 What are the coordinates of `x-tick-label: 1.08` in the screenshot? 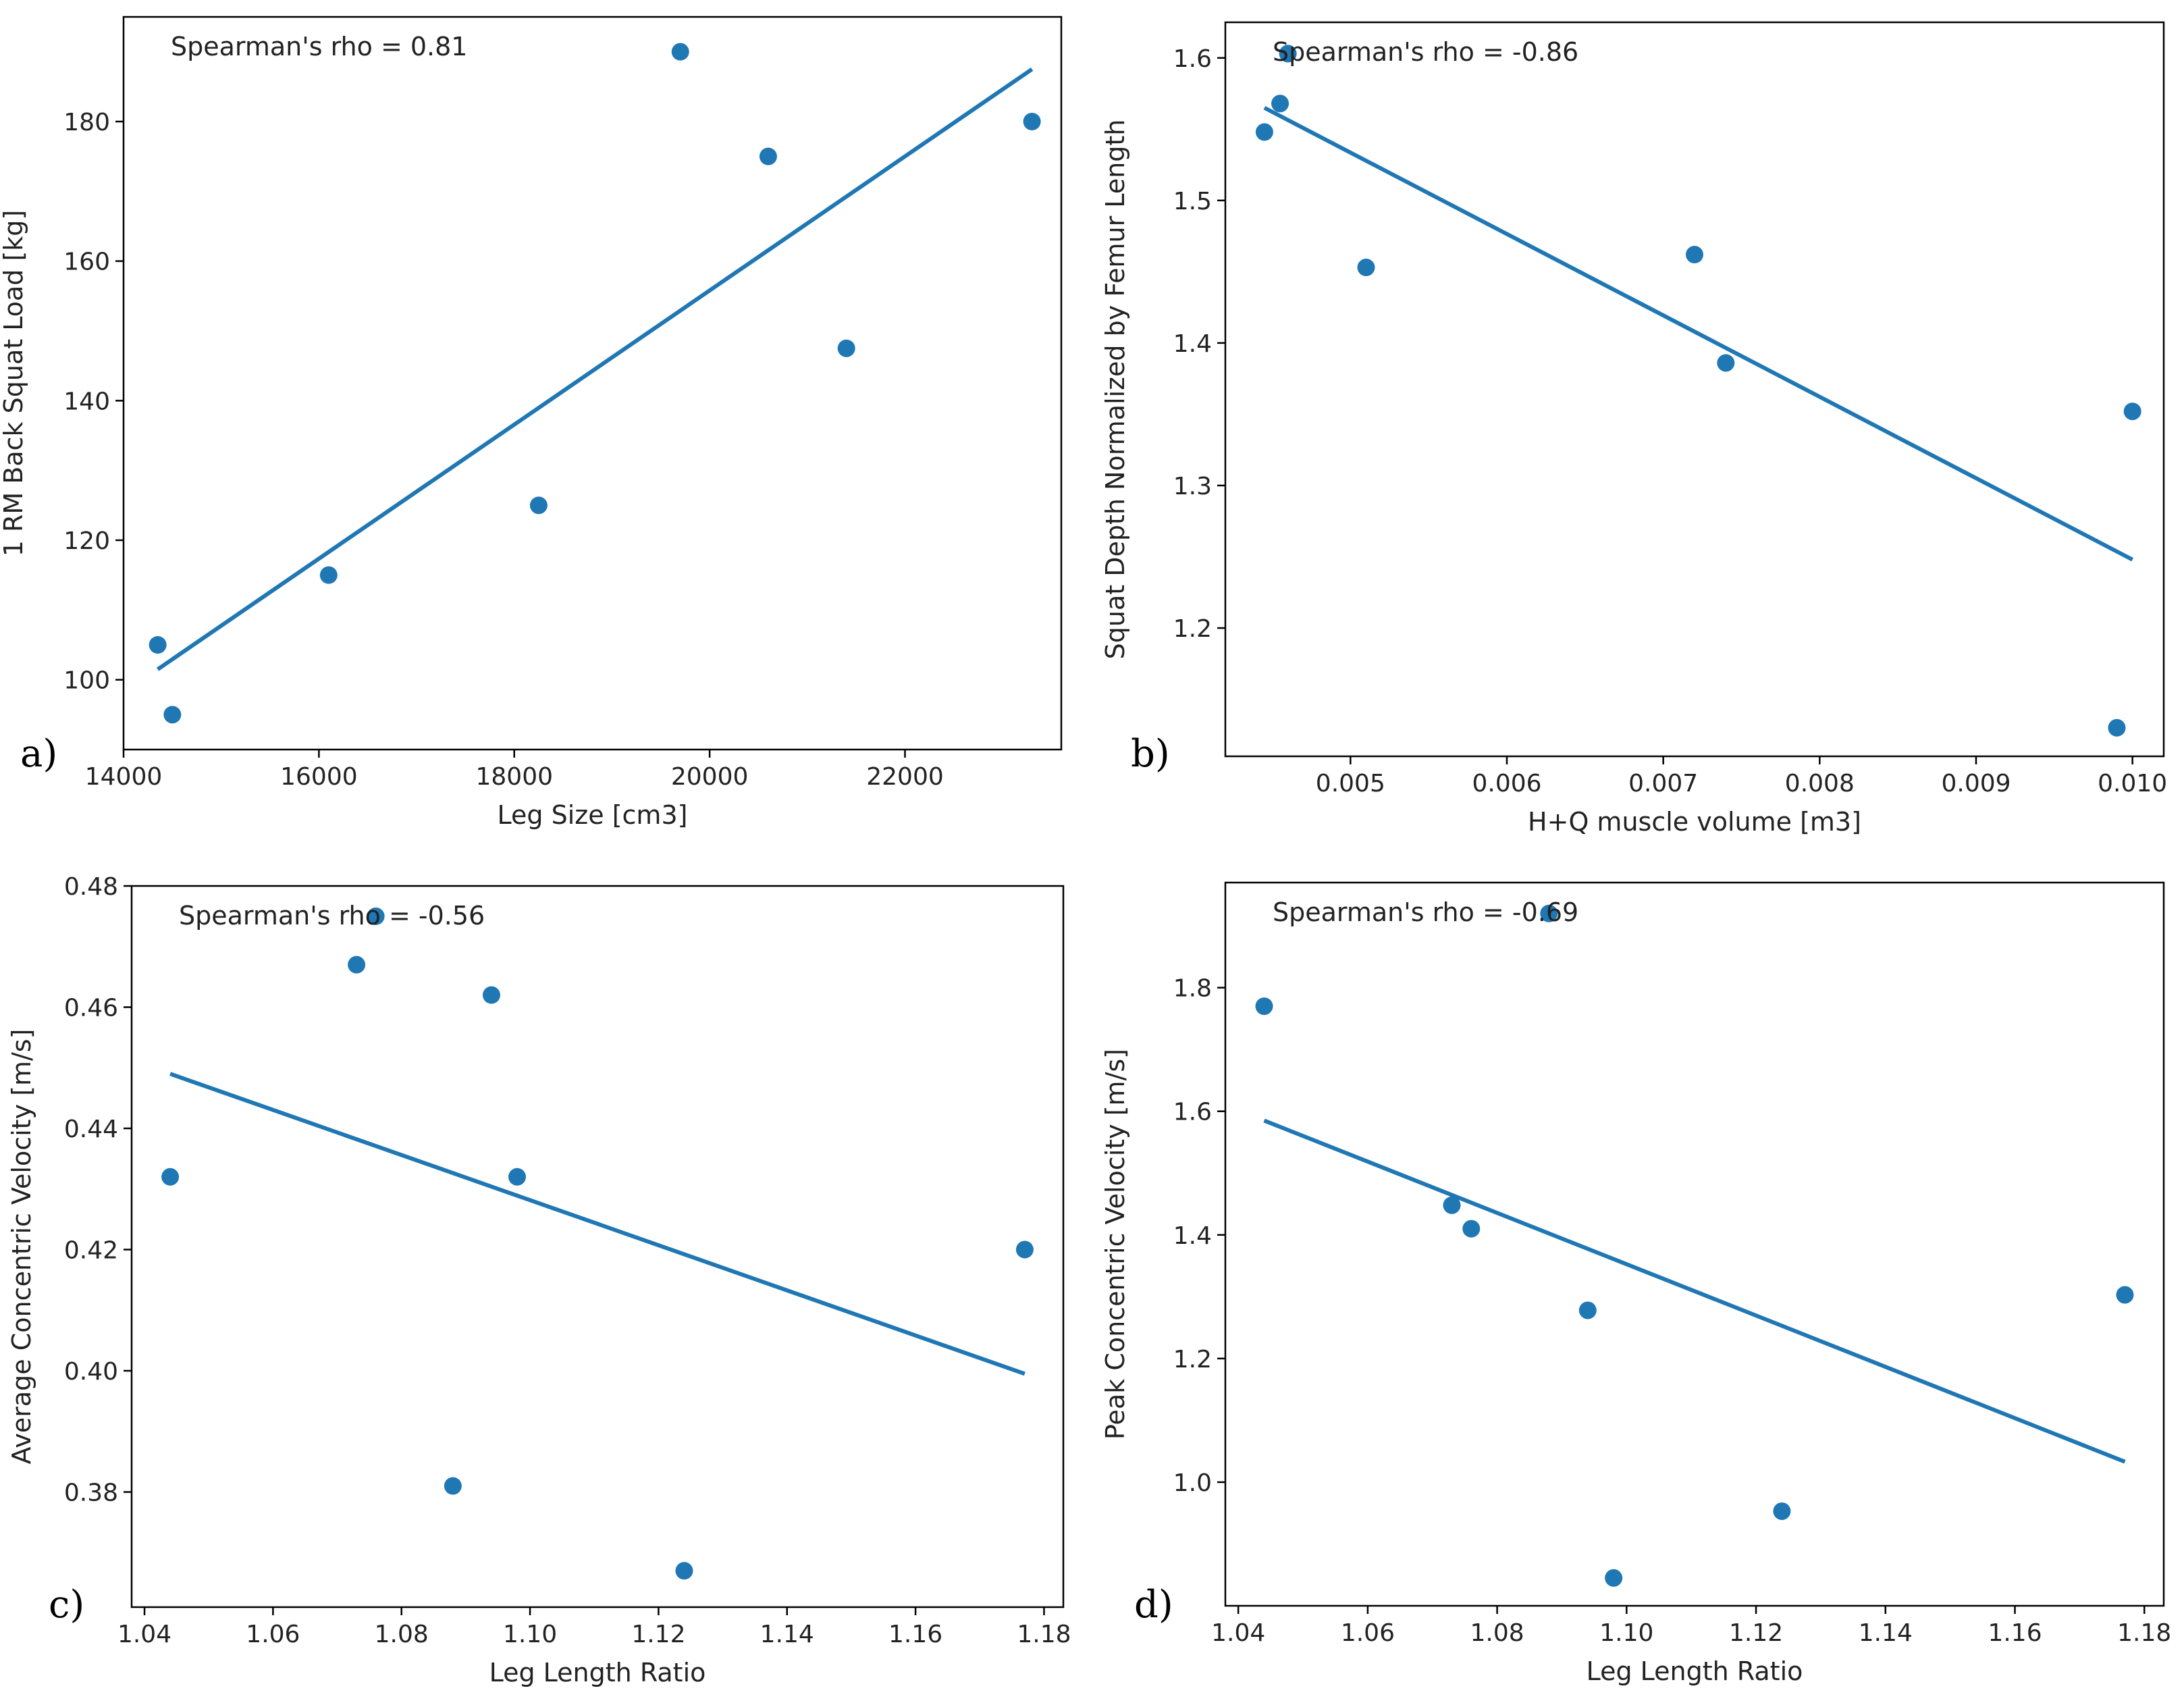 It's located at (1497, 1633).